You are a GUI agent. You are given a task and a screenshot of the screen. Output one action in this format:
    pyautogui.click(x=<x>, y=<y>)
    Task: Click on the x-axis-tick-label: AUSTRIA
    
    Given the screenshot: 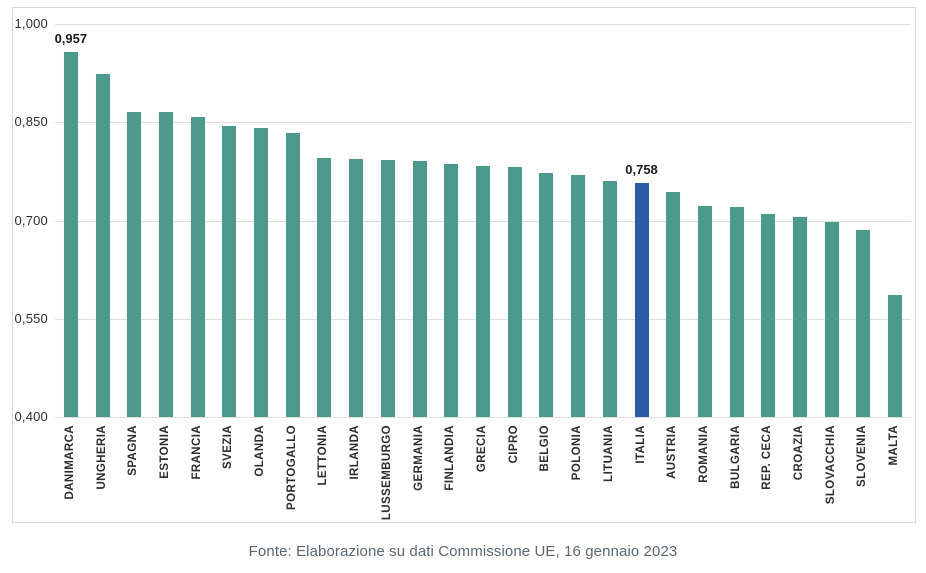 What is the action you would take?
    pyautogui.click(x=672, y=452)
    